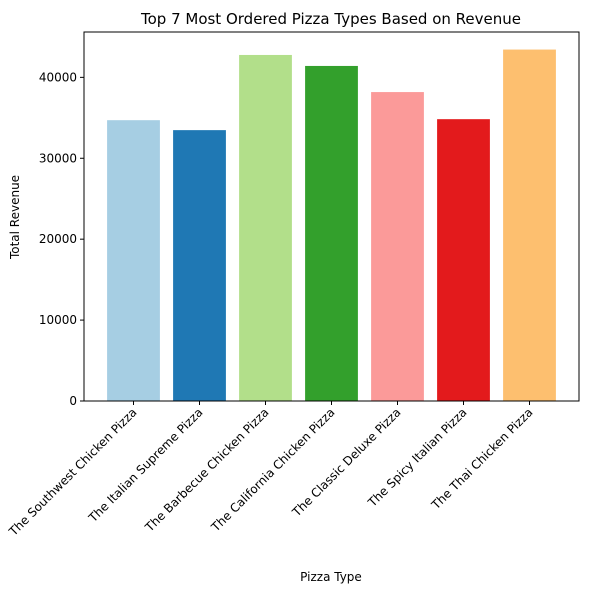  Describe the element at coordinates (145, 465) in the screenshot. I see `x-tick-label: The Italian Supreme Pizza` at that location.